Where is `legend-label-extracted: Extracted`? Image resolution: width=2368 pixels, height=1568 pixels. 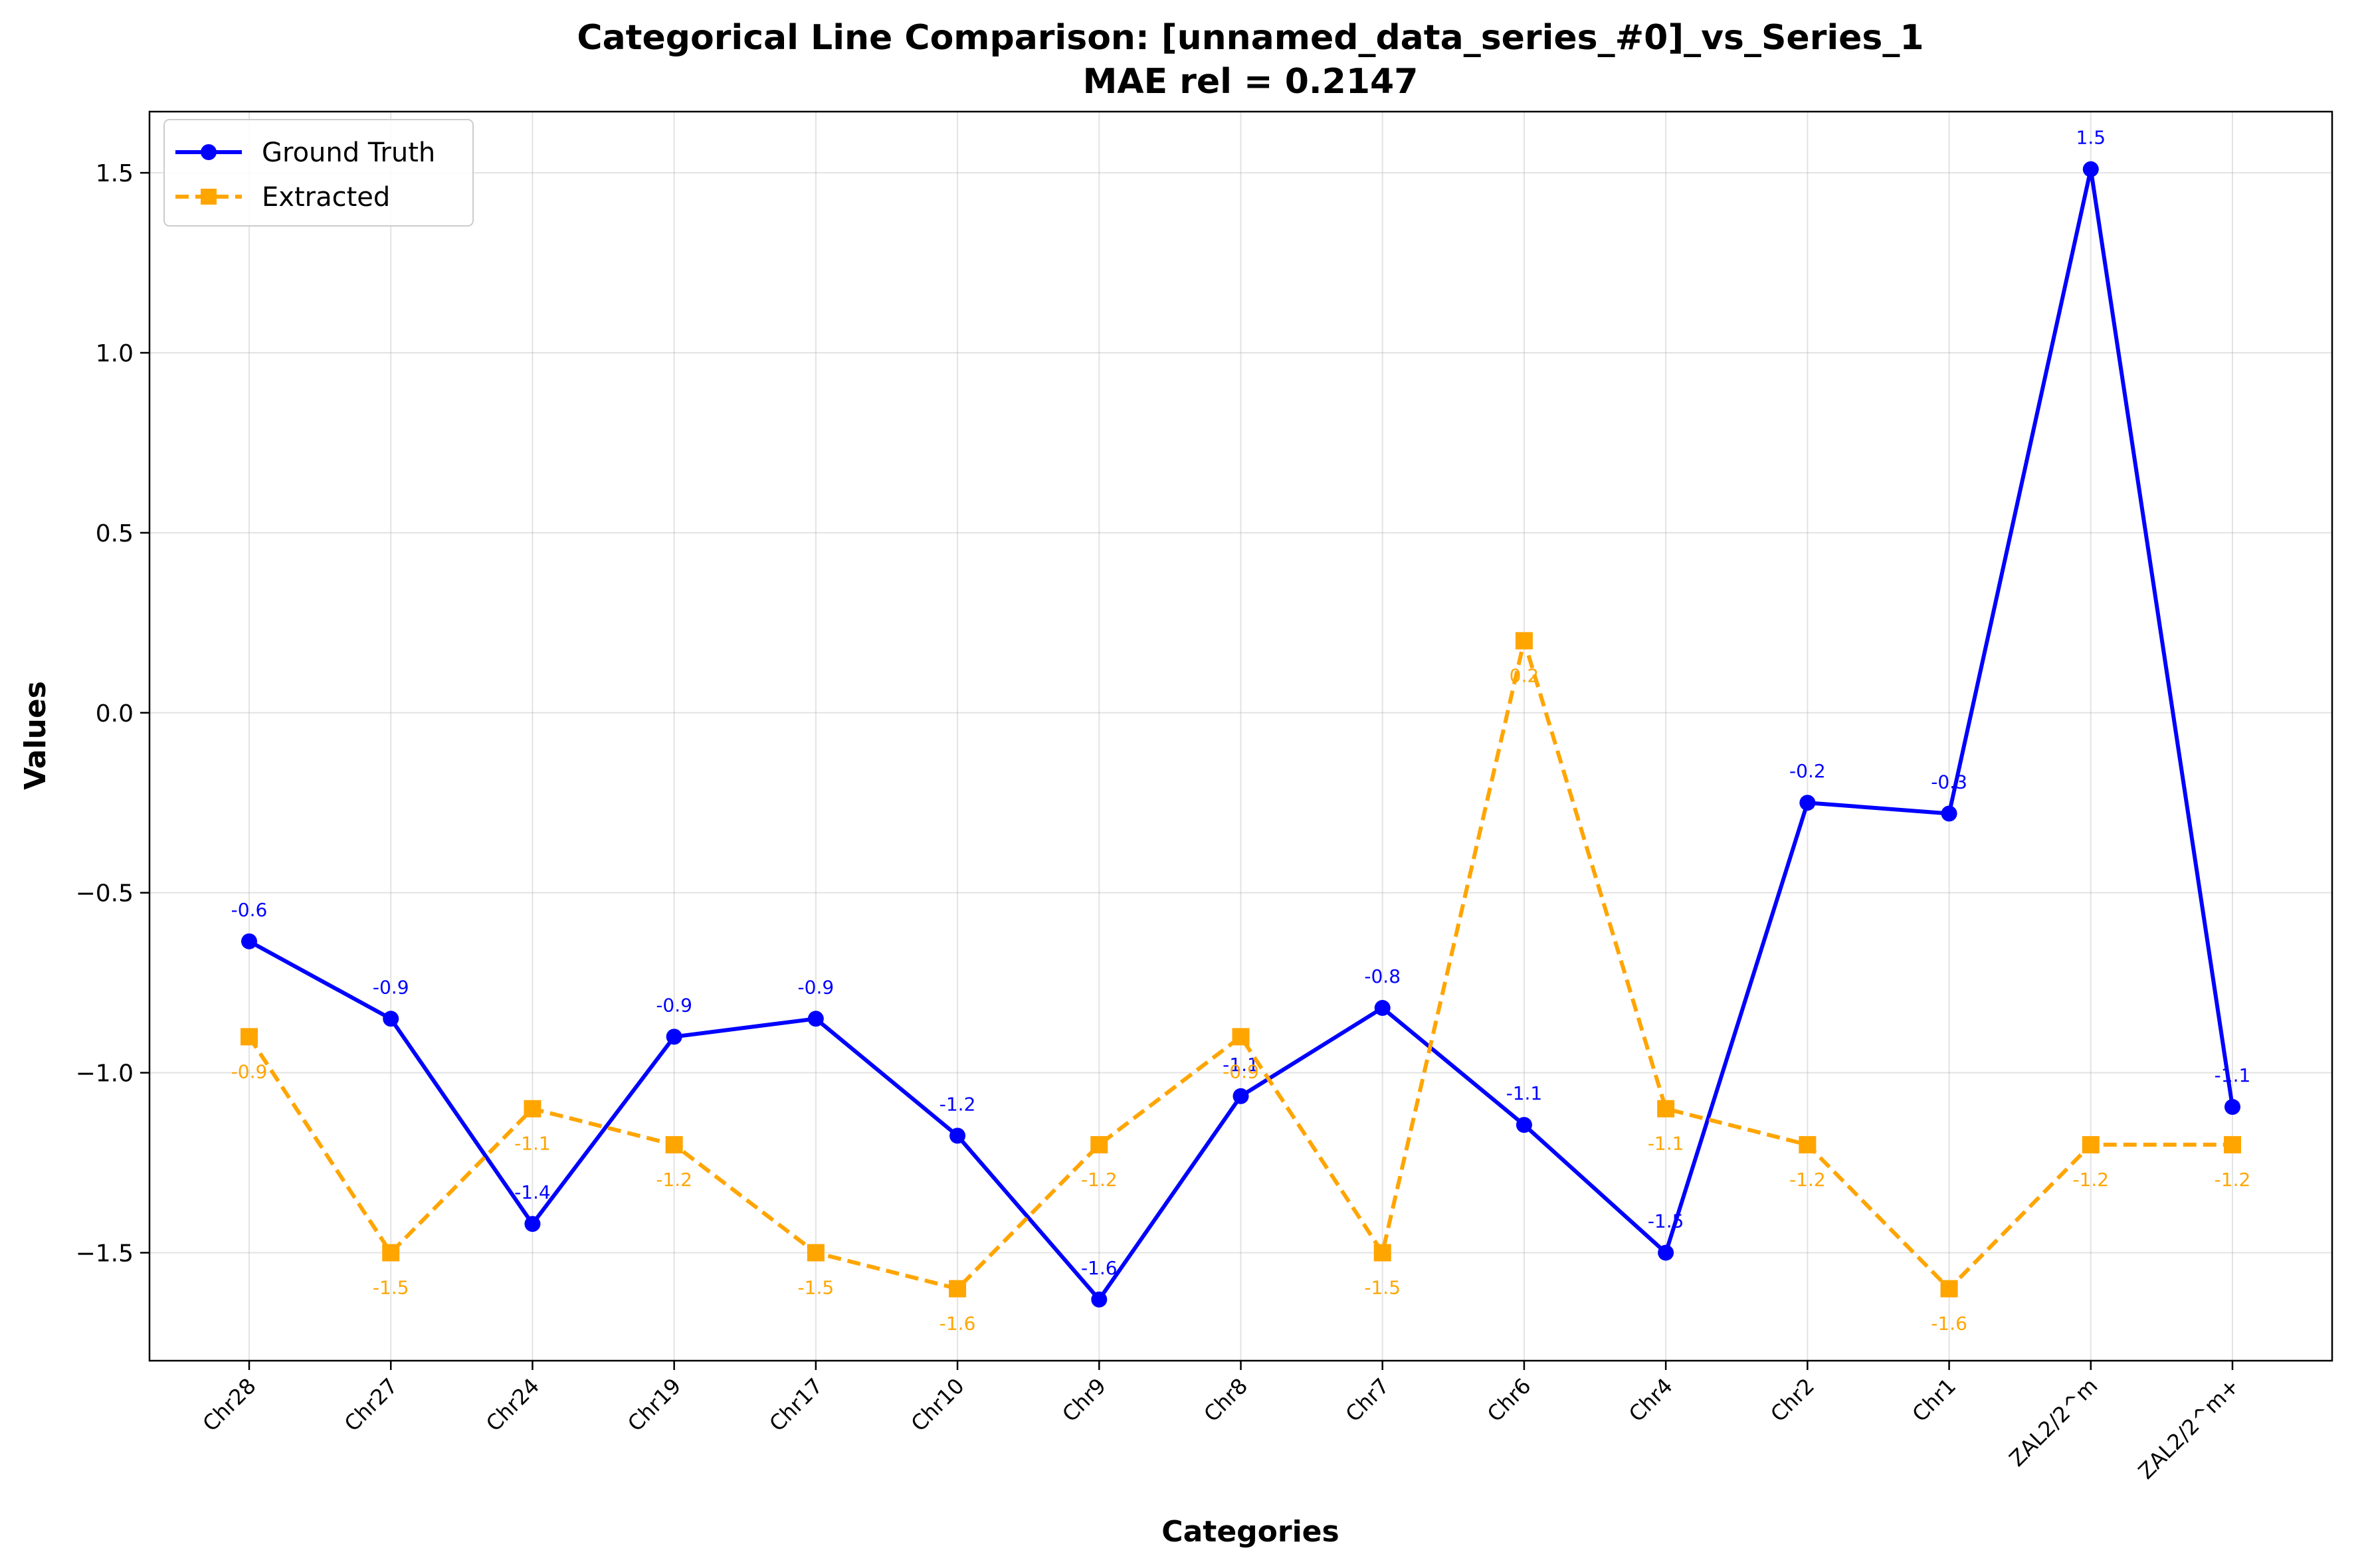
legend-label-extracted: Extracted is located at coordinates (326, 197).